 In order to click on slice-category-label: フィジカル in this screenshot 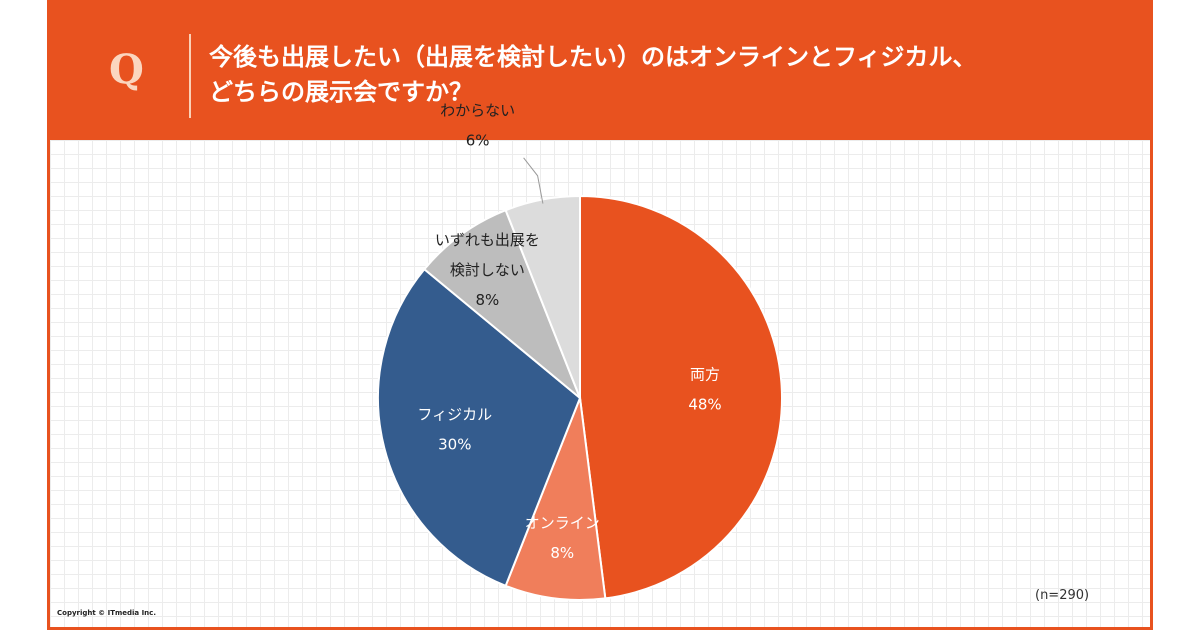, I will do `click(454, 415)`.